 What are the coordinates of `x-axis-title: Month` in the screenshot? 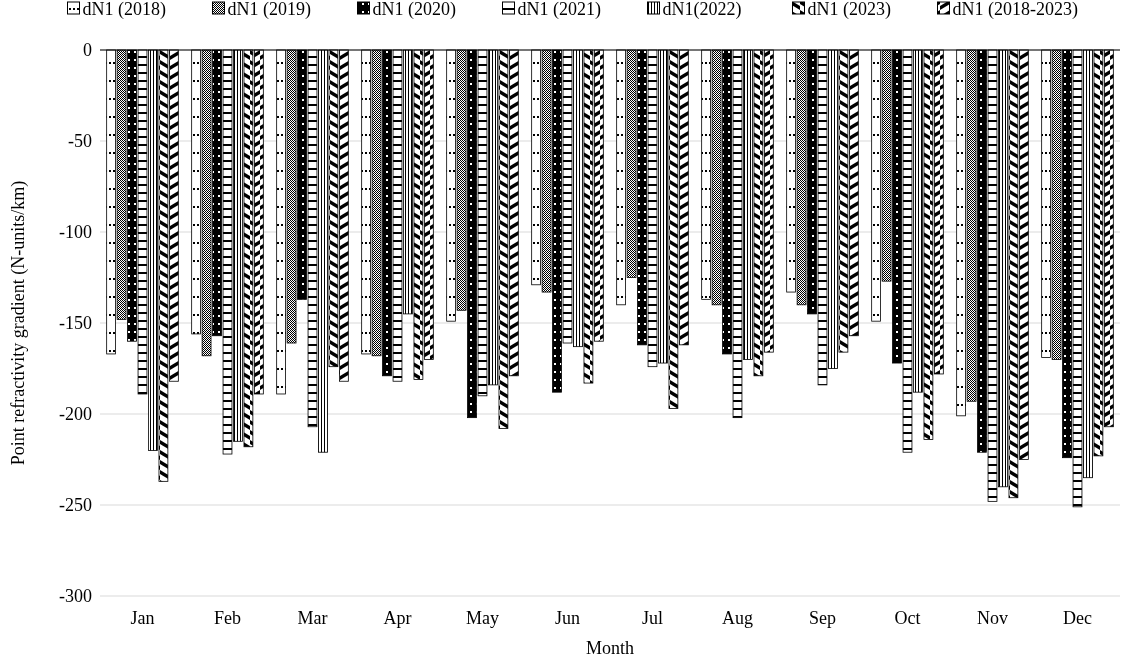 It's located at (610, 648).